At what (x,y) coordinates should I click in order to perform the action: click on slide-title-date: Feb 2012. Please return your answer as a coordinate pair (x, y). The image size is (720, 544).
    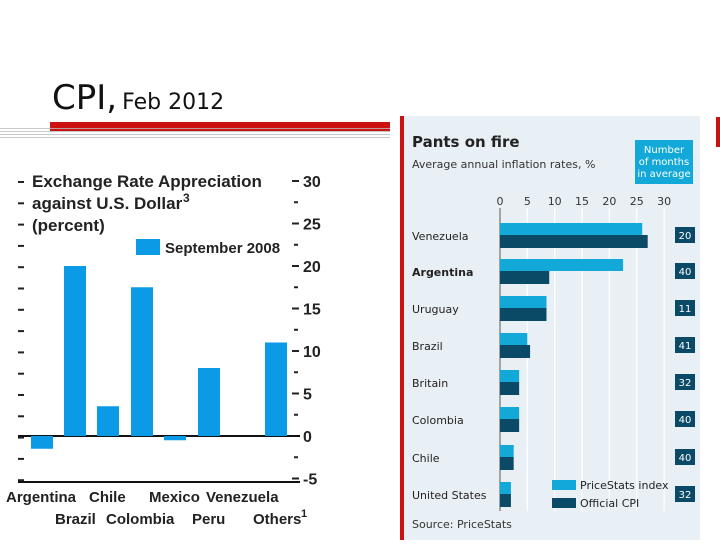
    Looking at the image, I should click on (173, 102).